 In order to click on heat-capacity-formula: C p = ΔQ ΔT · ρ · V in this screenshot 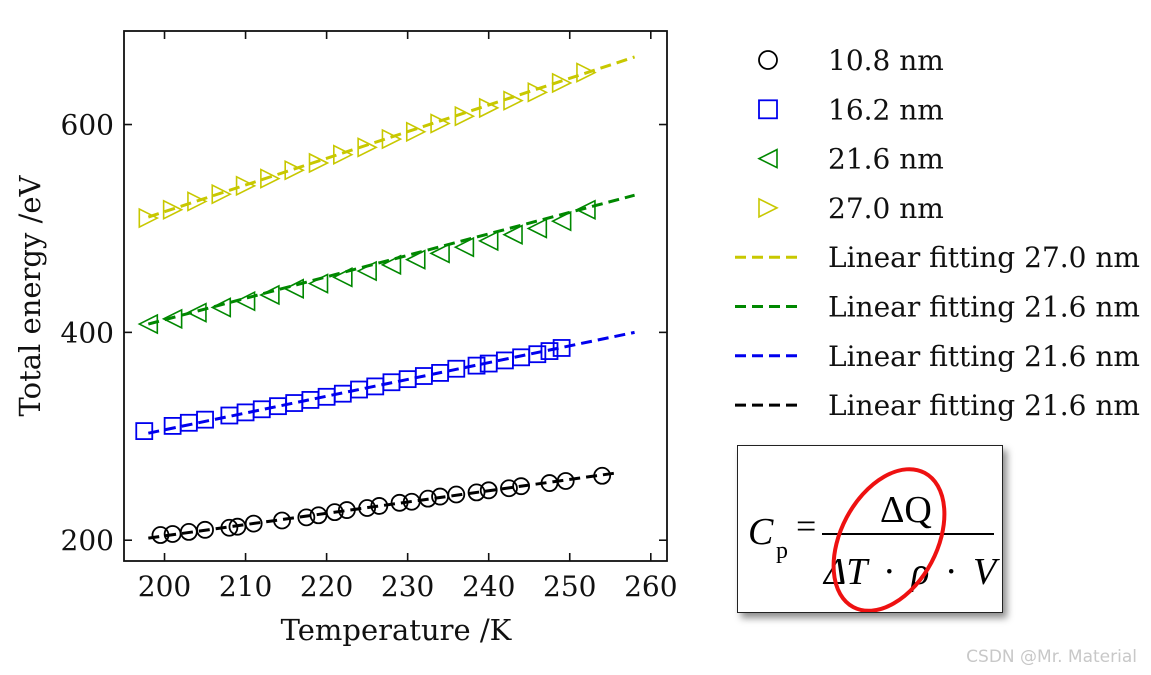, I will do `click(874, 540)`.